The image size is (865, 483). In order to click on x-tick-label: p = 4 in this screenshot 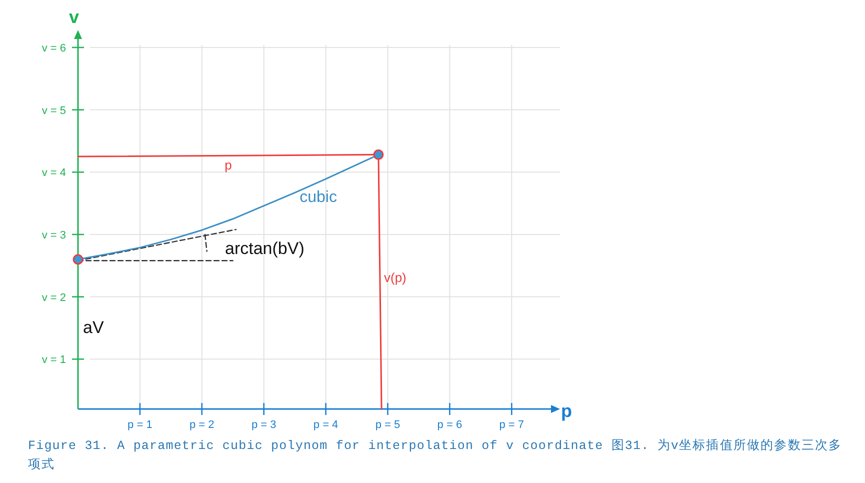, I will do `click(325, 425)`.